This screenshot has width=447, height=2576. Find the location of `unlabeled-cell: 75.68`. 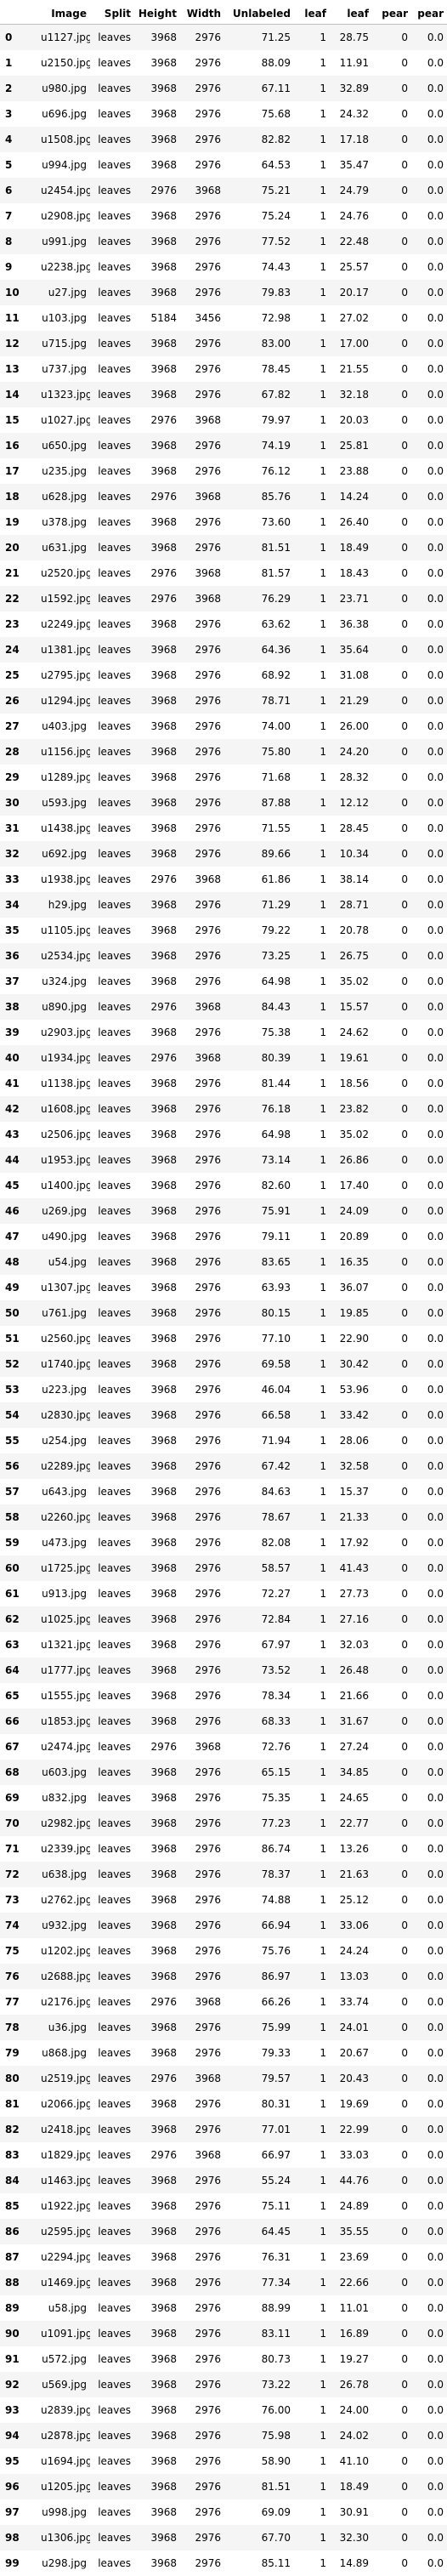

unlabeled-cell: 75.68 is located at coordinates (259, 114).